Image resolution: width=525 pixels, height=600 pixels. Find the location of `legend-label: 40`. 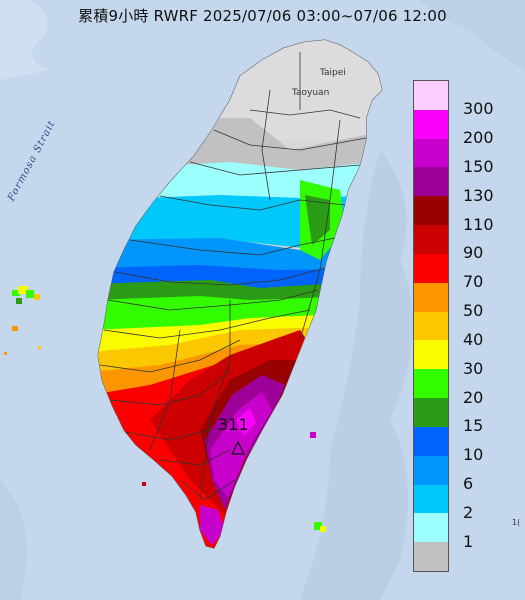

legend-label: 40 is located at coordinates (473, 339).